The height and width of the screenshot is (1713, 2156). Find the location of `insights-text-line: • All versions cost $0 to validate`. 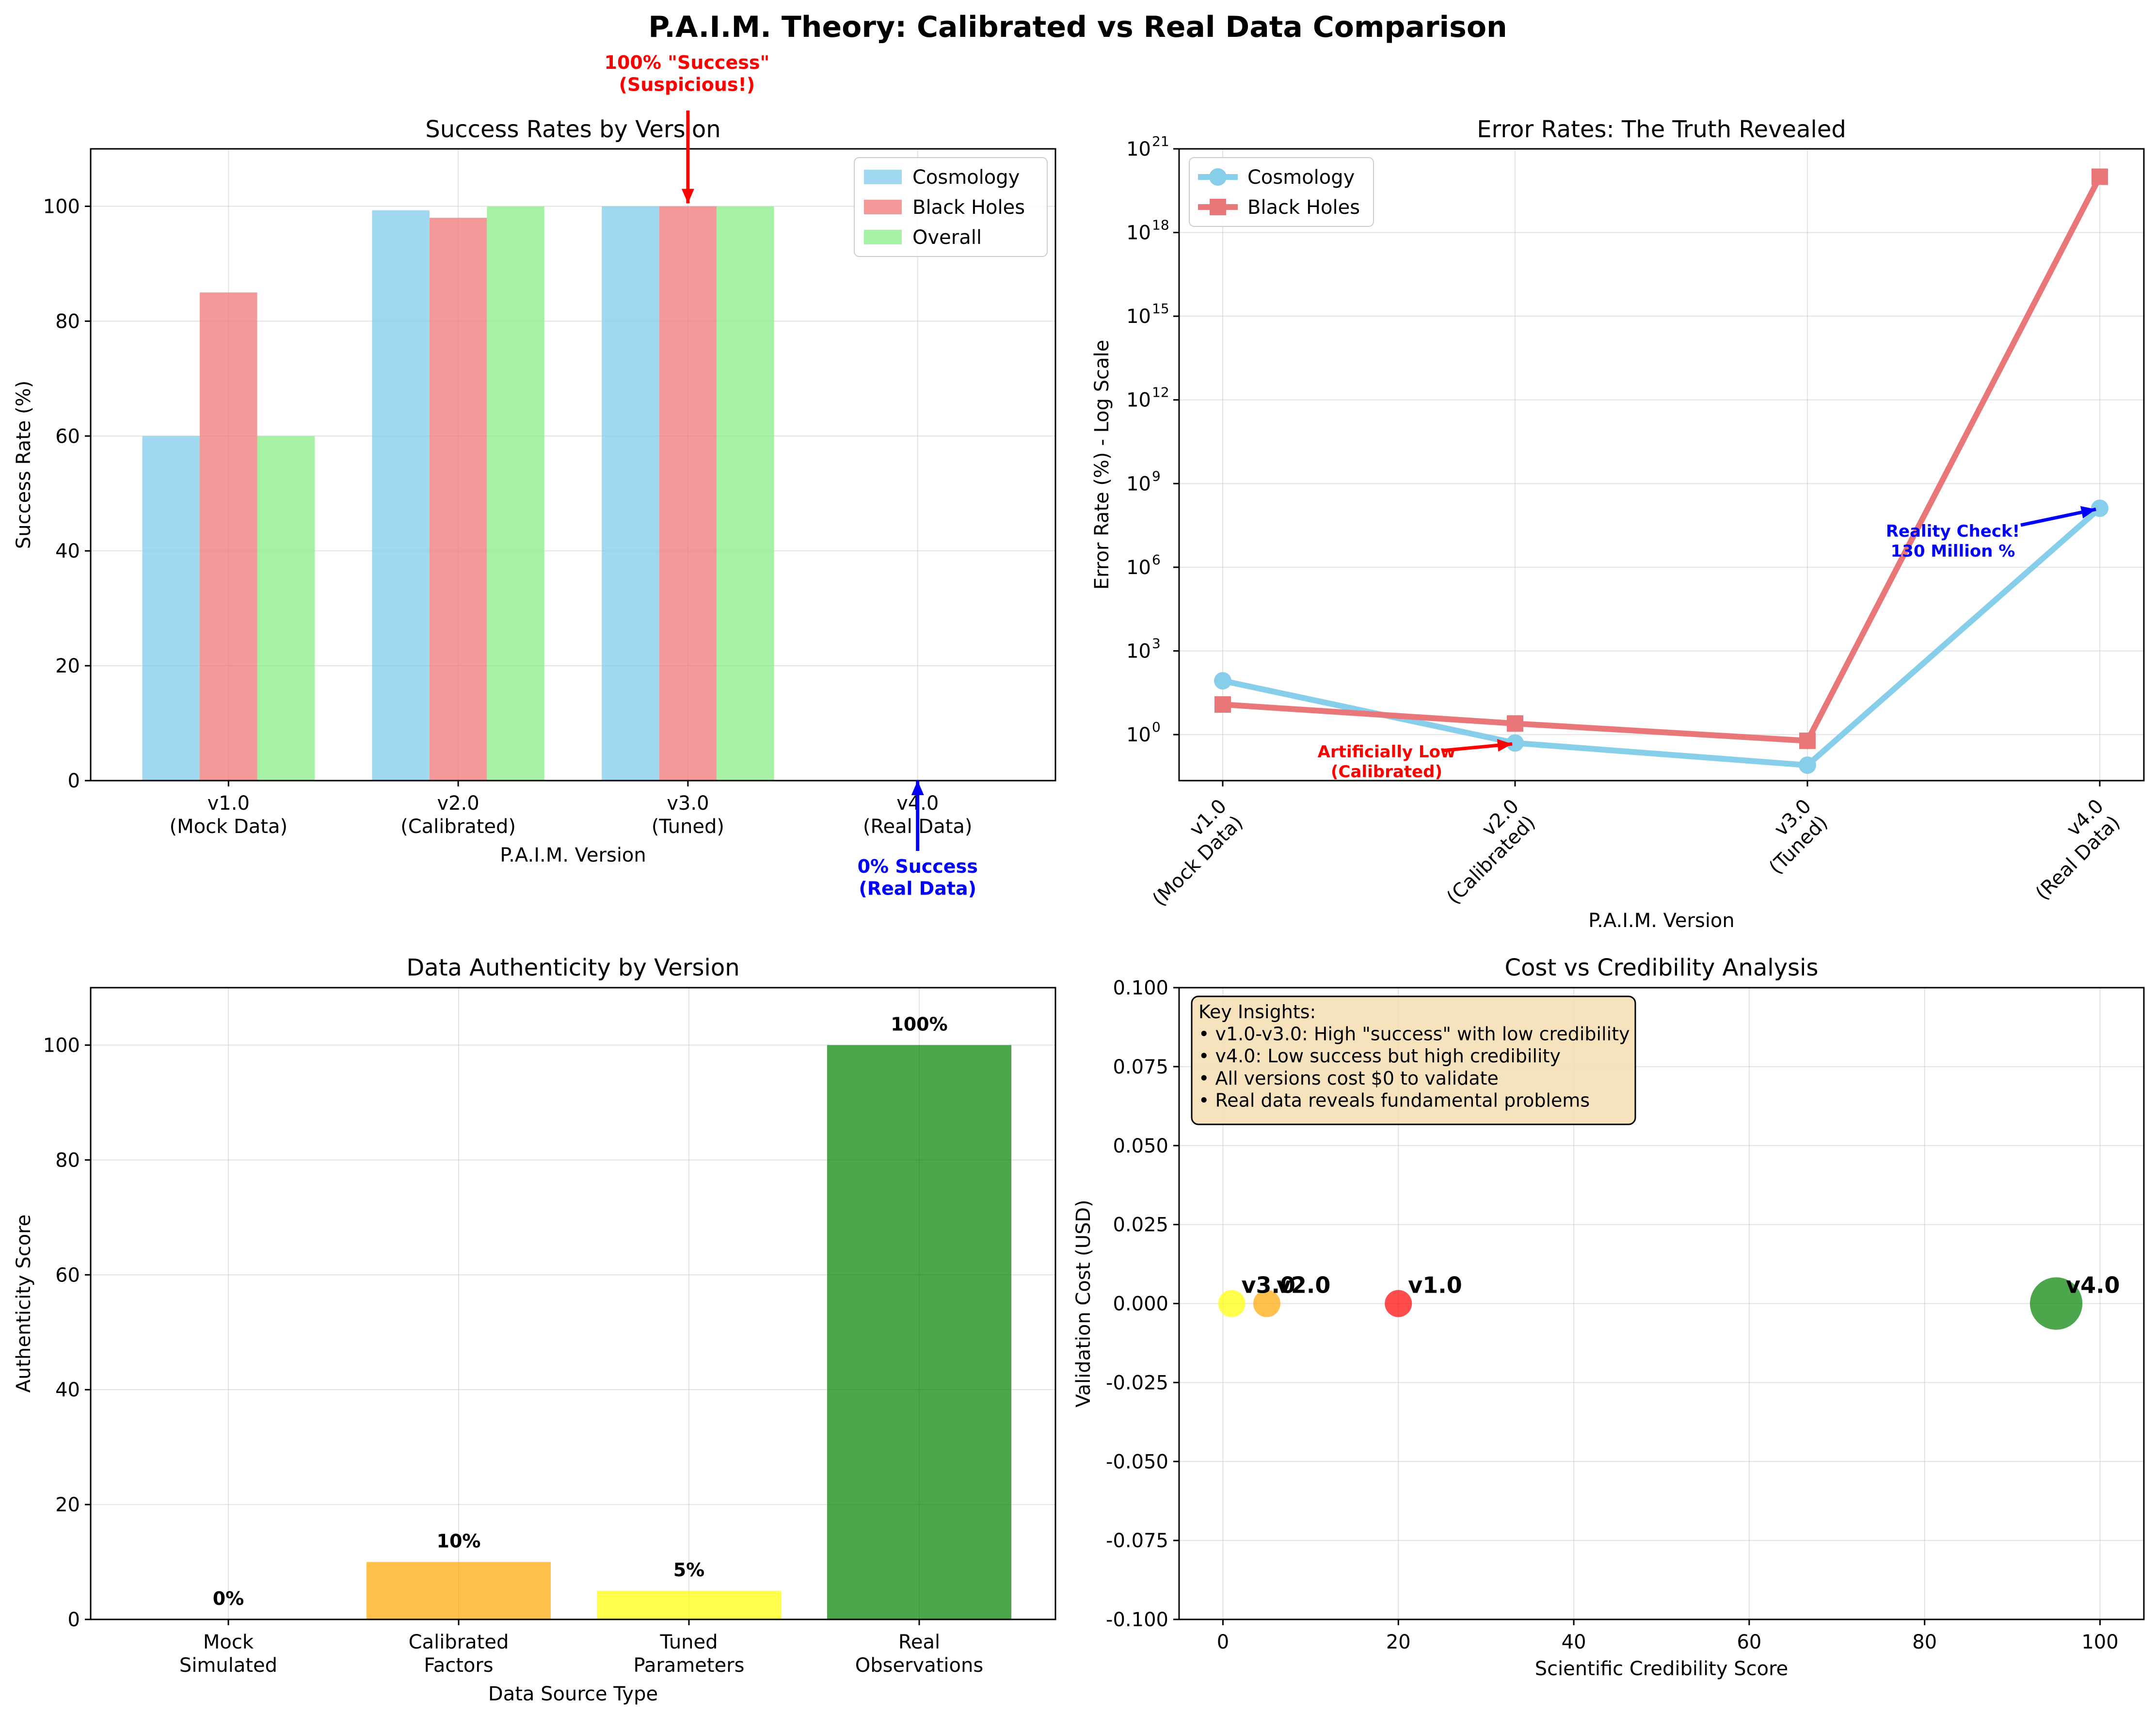

insights-text-line: • All versions cost $0 to validate is located at coordinates (1348, 1078).